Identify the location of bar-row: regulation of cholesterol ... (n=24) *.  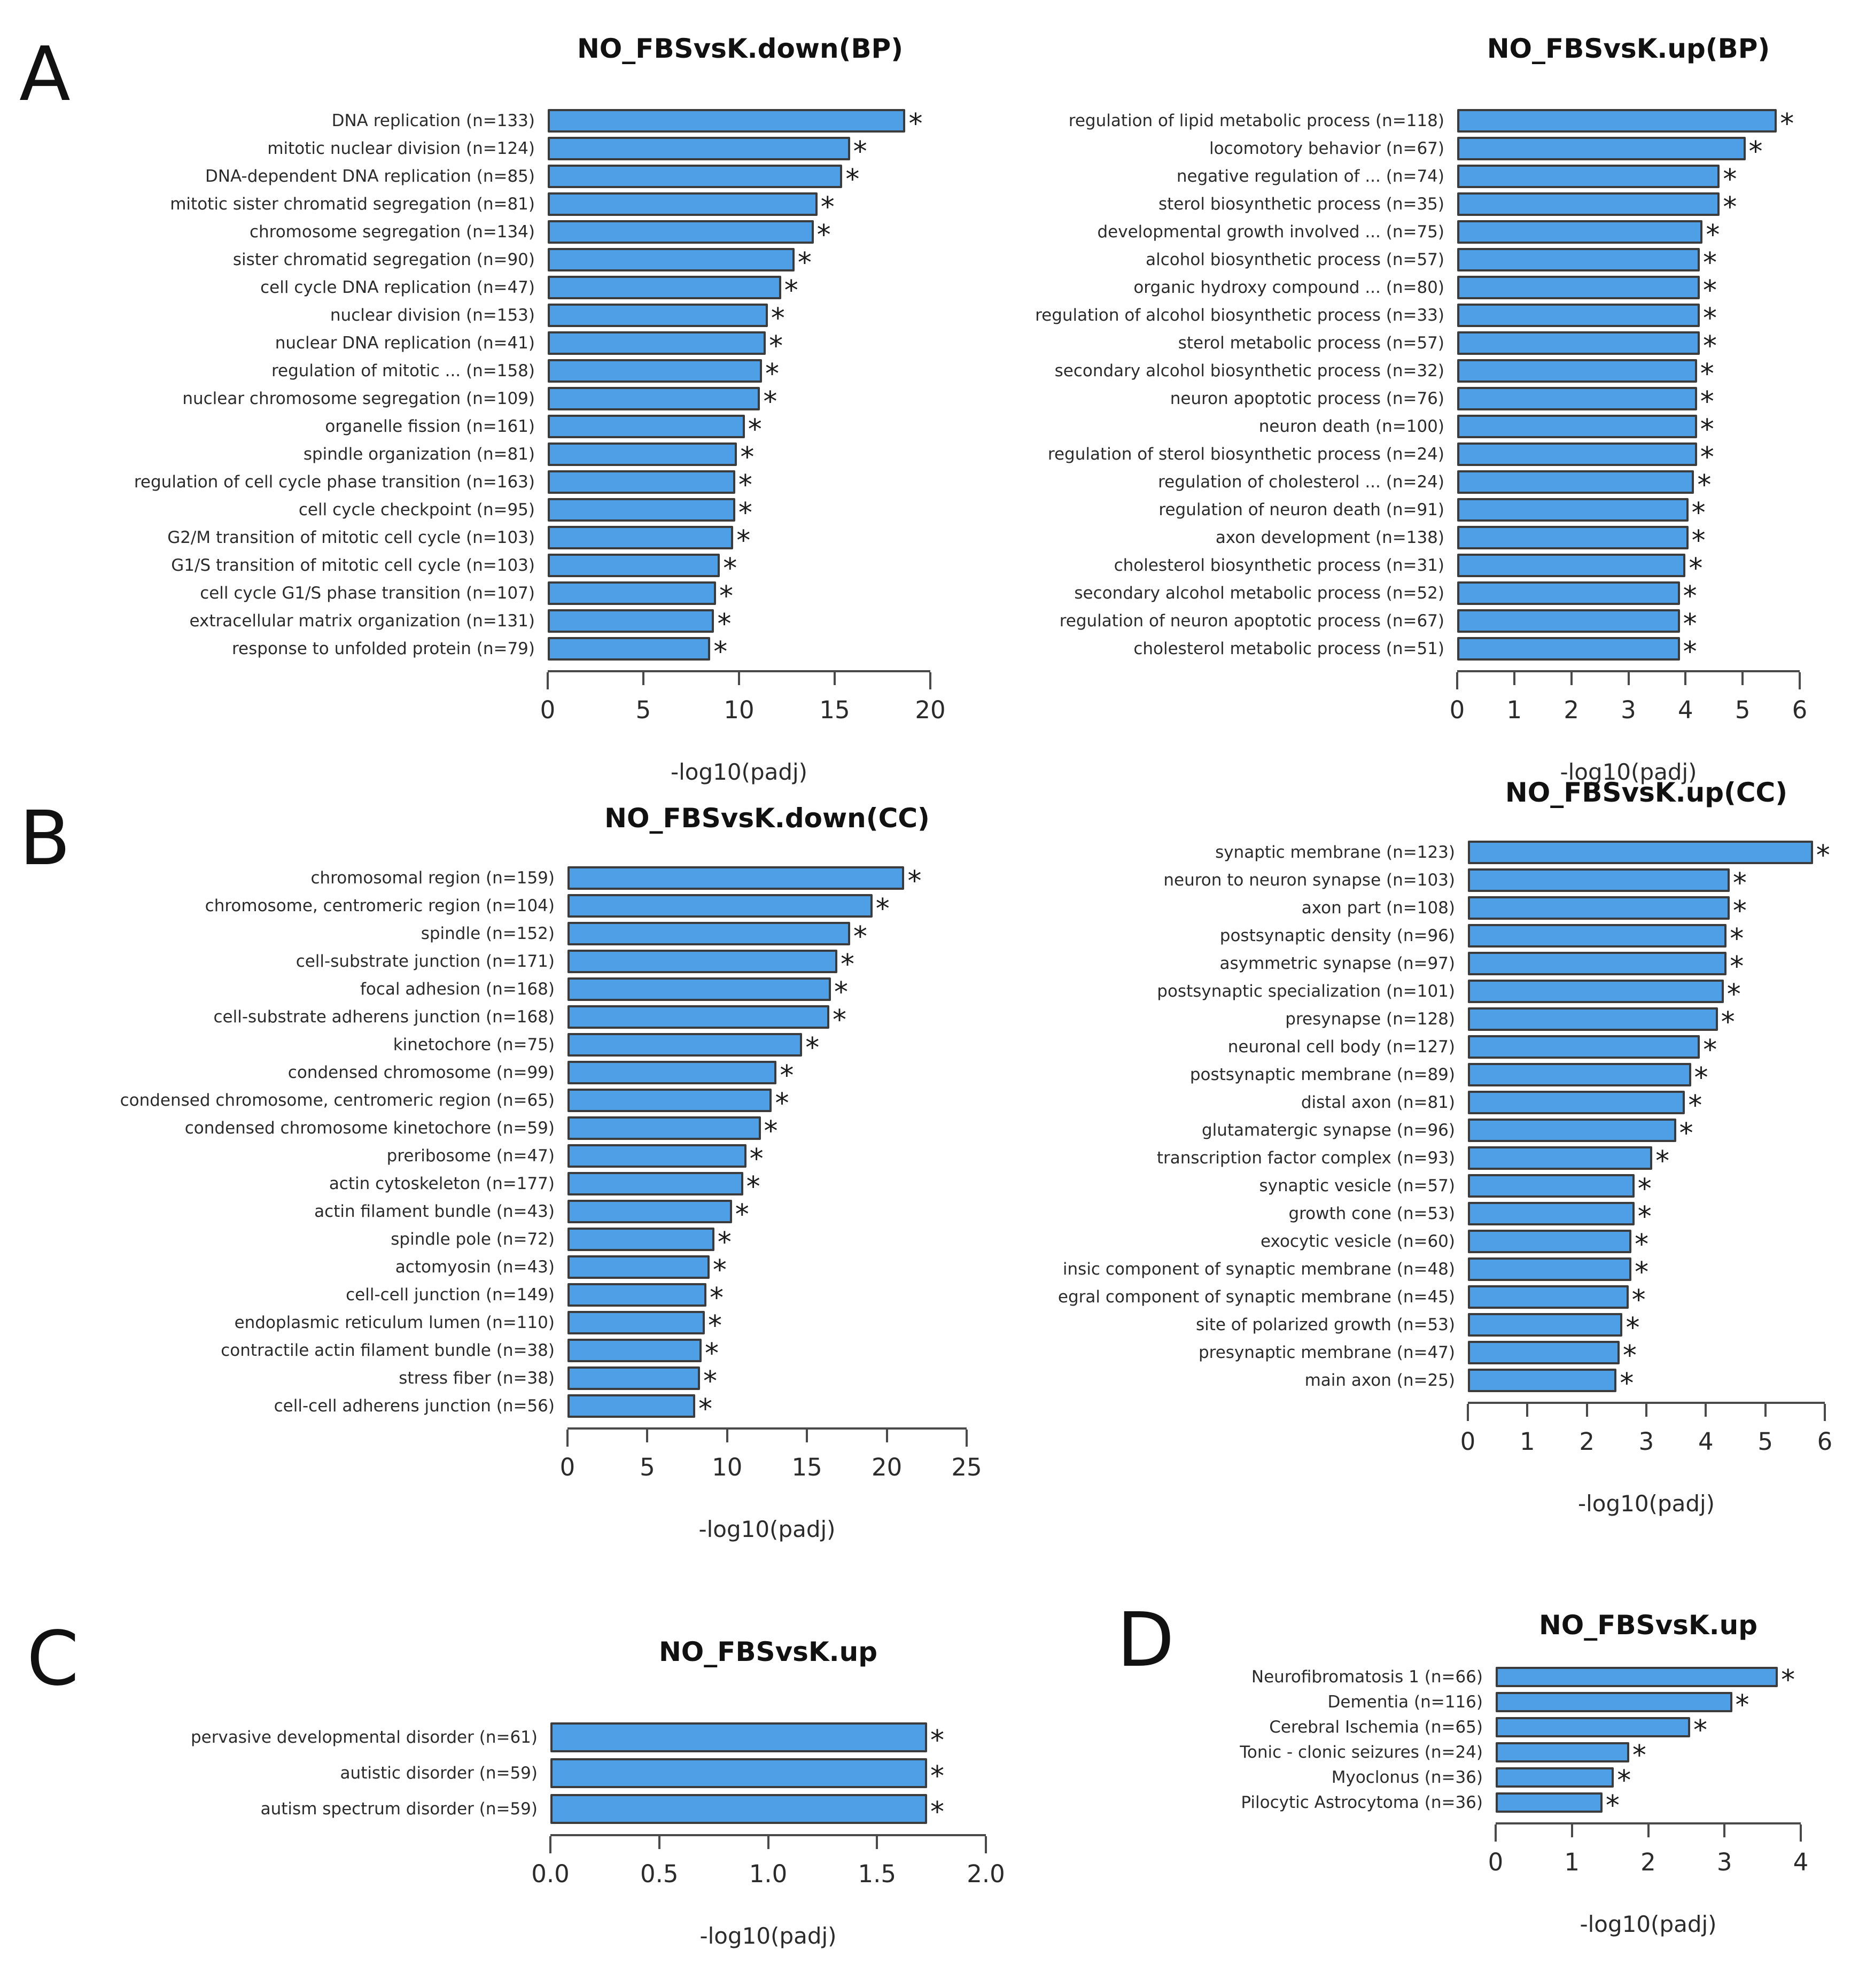
(1419, 483).